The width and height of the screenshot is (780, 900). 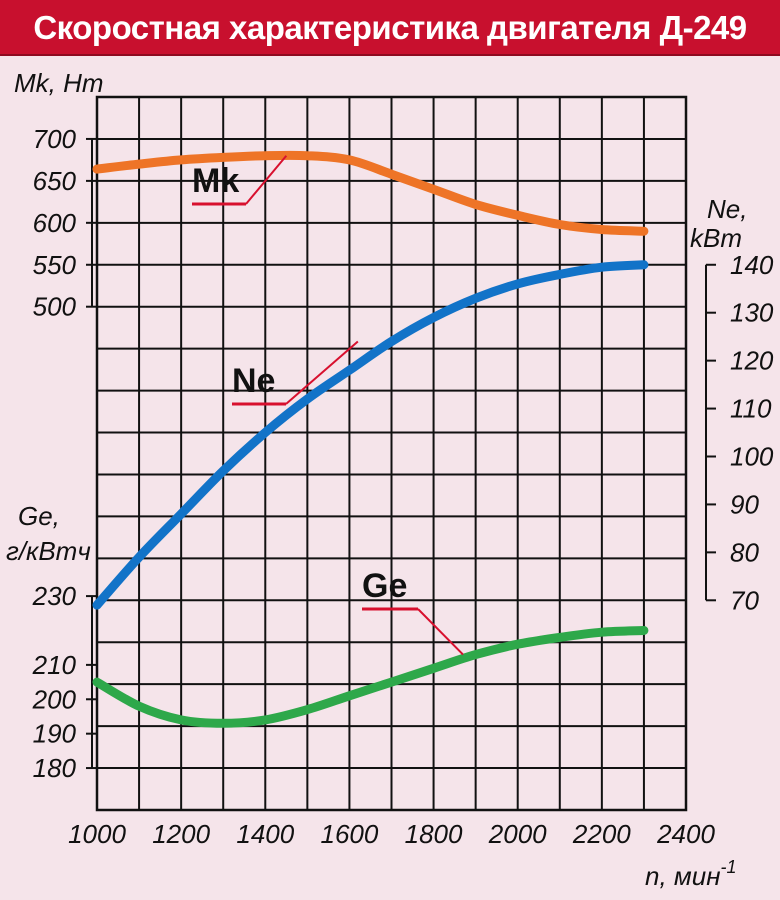 What do you see at coordinates (55, 139) in the screenshot?
I see `mk-tick-label: 700` at bounding box center [55, 139].